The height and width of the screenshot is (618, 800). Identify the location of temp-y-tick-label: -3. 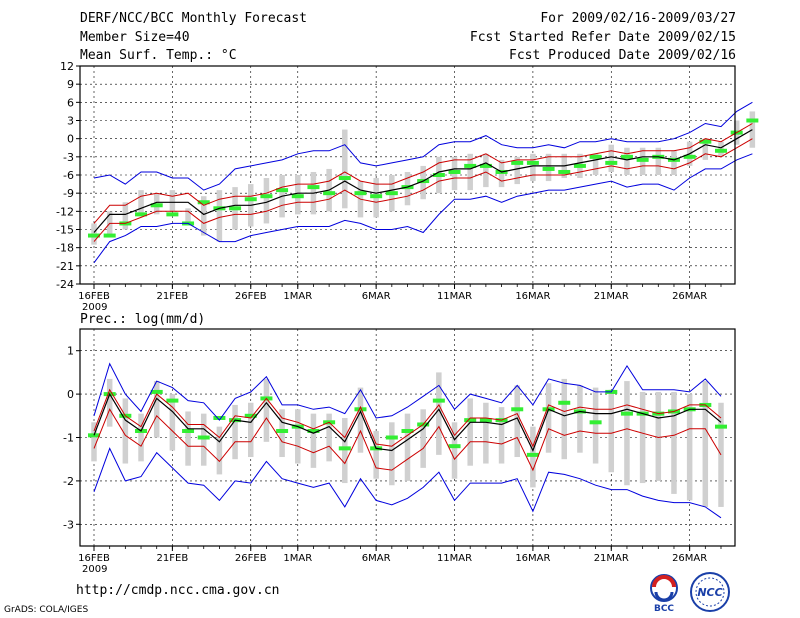
(68, 157).